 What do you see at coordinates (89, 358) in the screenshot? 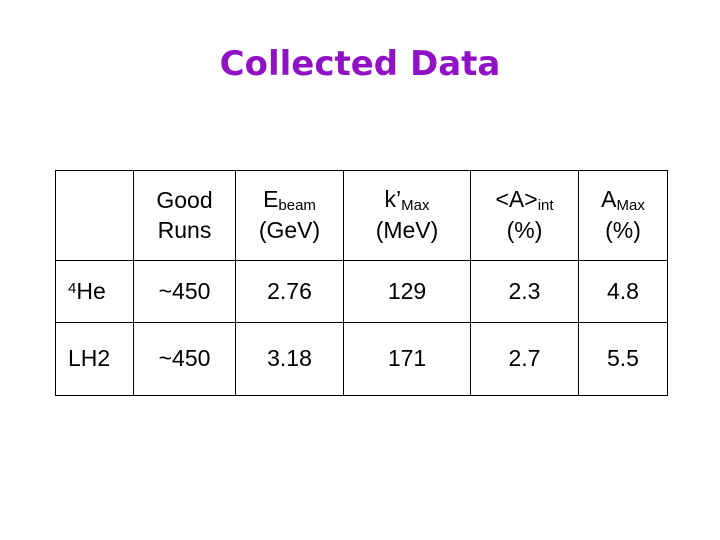
I see `row-label-main: LH2` at bounding box center [89, 358].